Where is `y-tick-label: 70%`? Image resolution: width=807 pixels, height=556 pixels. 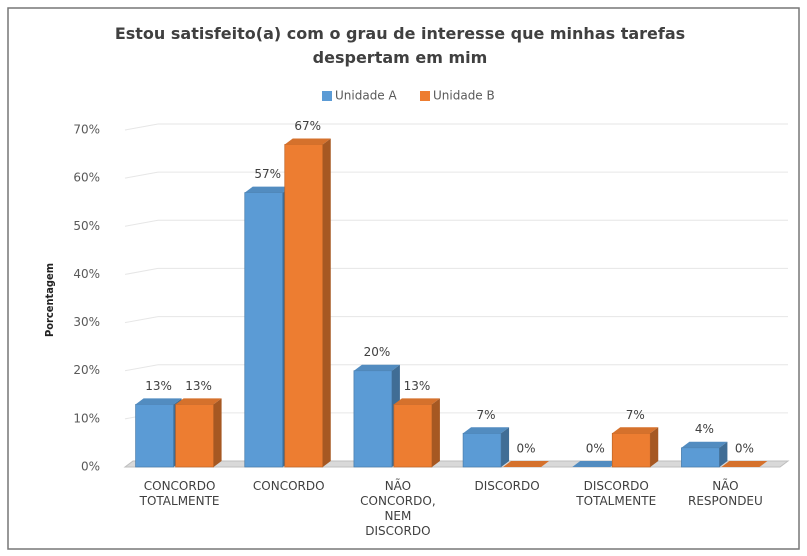
y-tick-label: 70% is located at coordinates (86, 130).